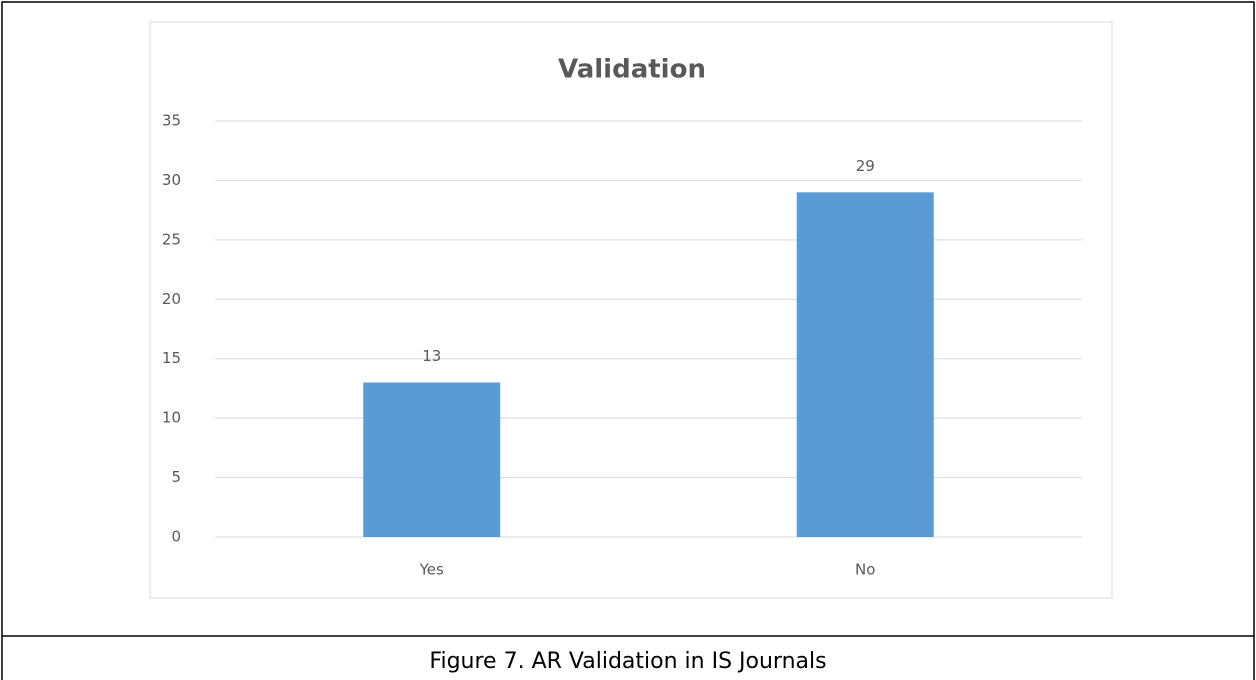 This screenshot has height=680, width=1256. Describe the element at coordinates (176, 477) in the screenshot. I see `y-tick-label: 5` at that location.